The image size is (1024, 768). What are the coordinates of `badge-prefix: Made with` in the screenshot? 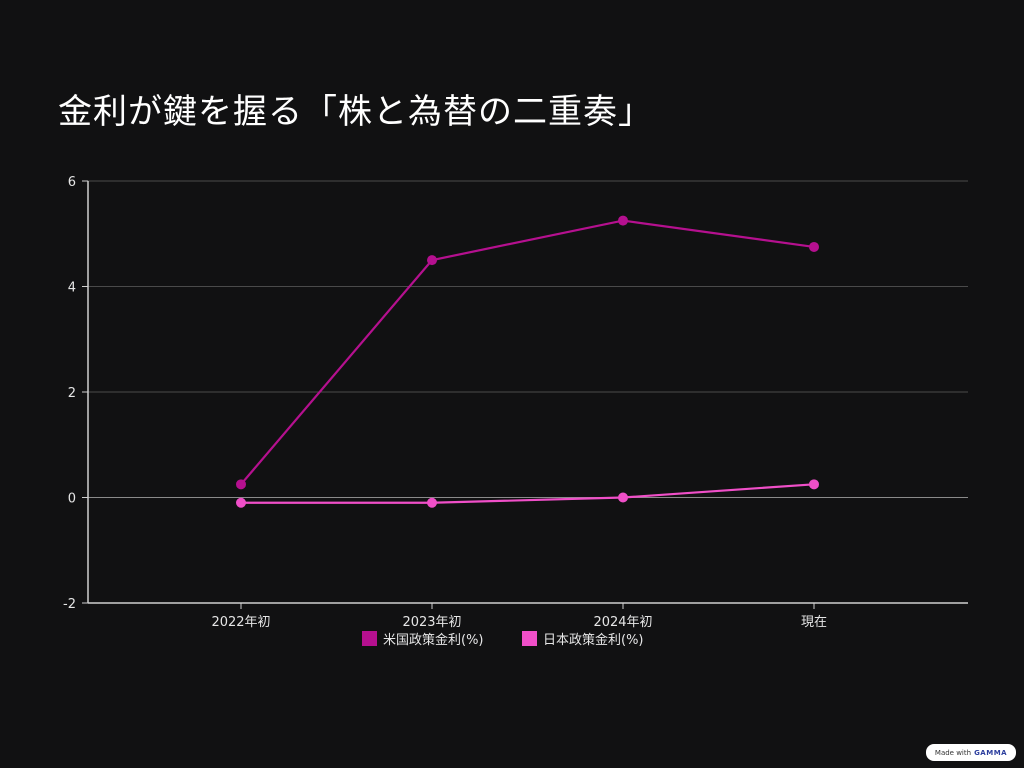 It's located at (953, 752).